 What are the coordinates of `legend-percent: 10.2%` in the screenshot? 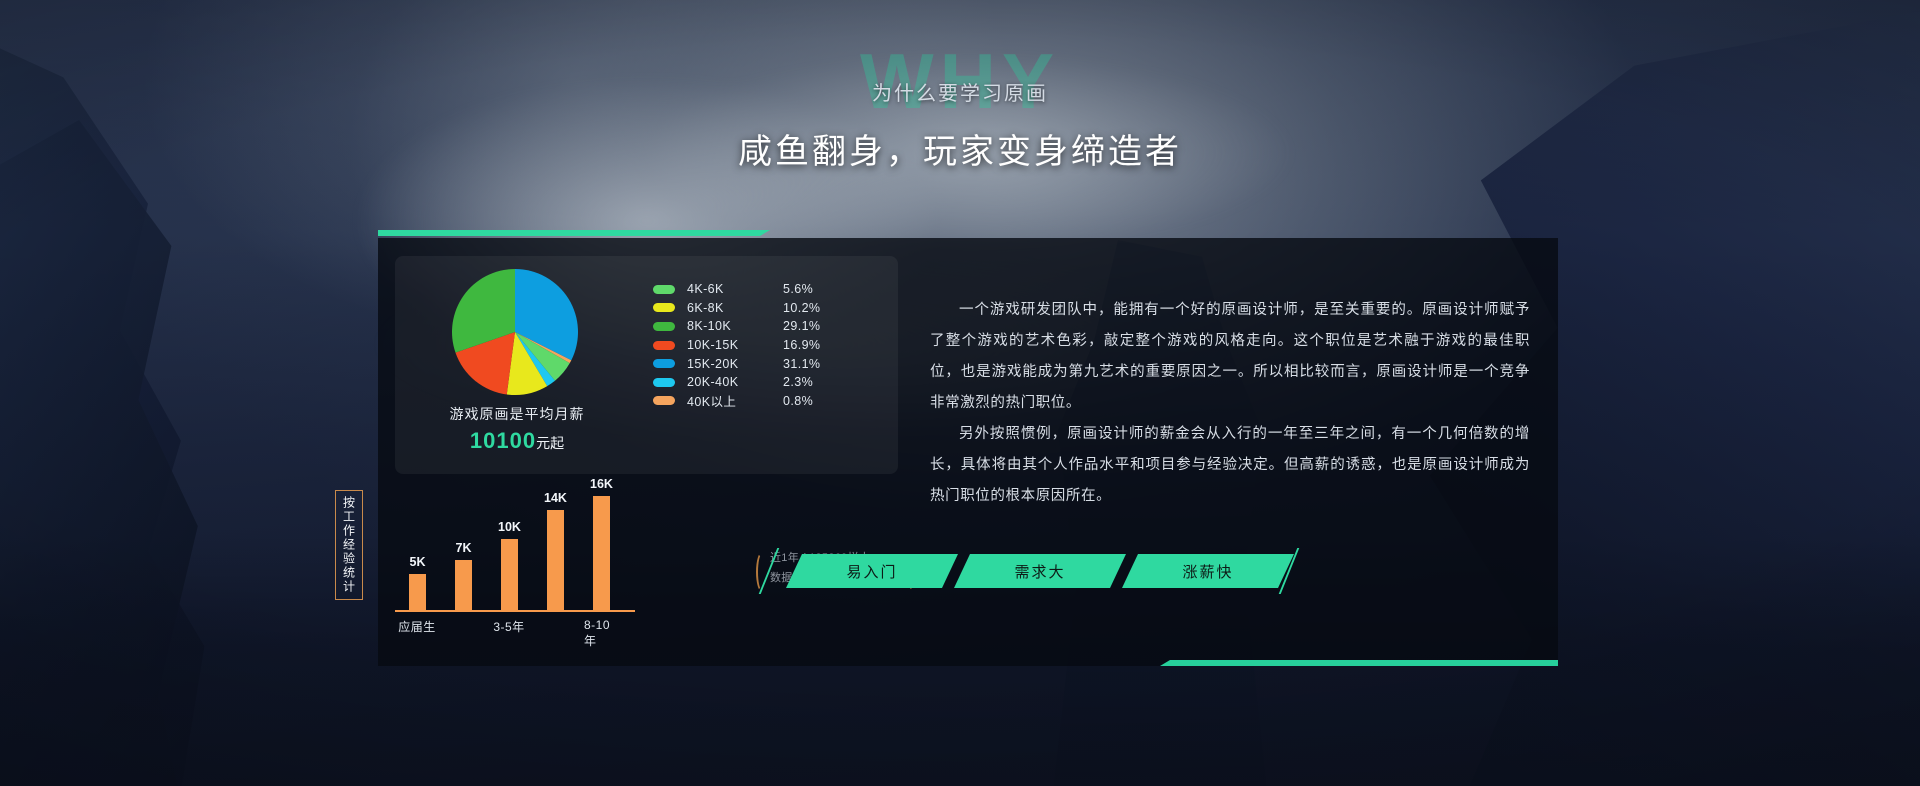 It's located at (802, 307).